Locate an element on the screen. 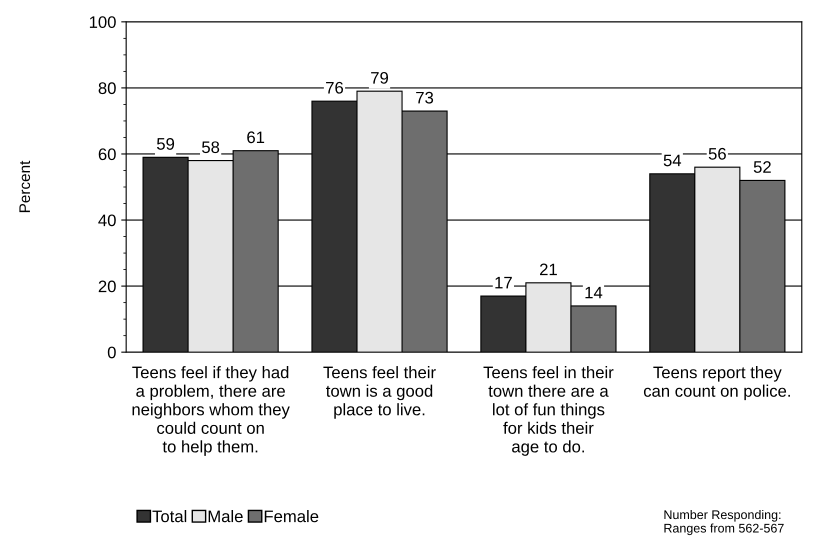 The image size is (814, 546). data-label: 58 is located at coordinates (211, 147).